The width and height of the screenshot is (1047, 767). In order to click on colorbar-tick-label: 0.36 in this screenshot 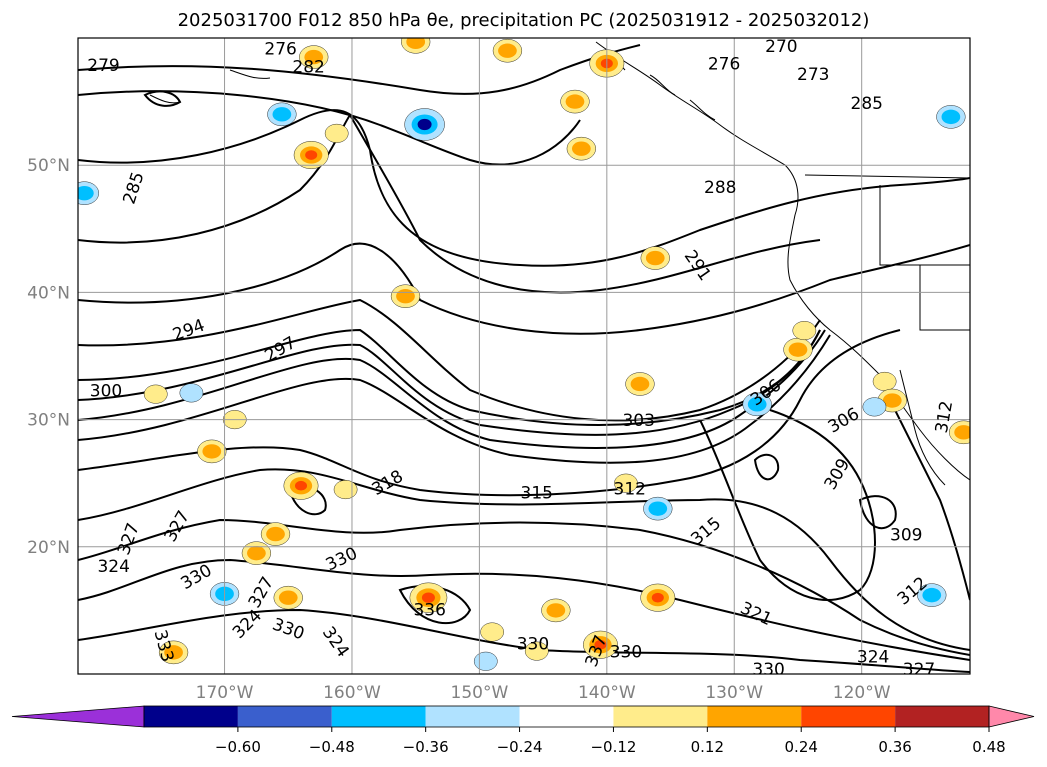, I will do `click(894, 747)`.